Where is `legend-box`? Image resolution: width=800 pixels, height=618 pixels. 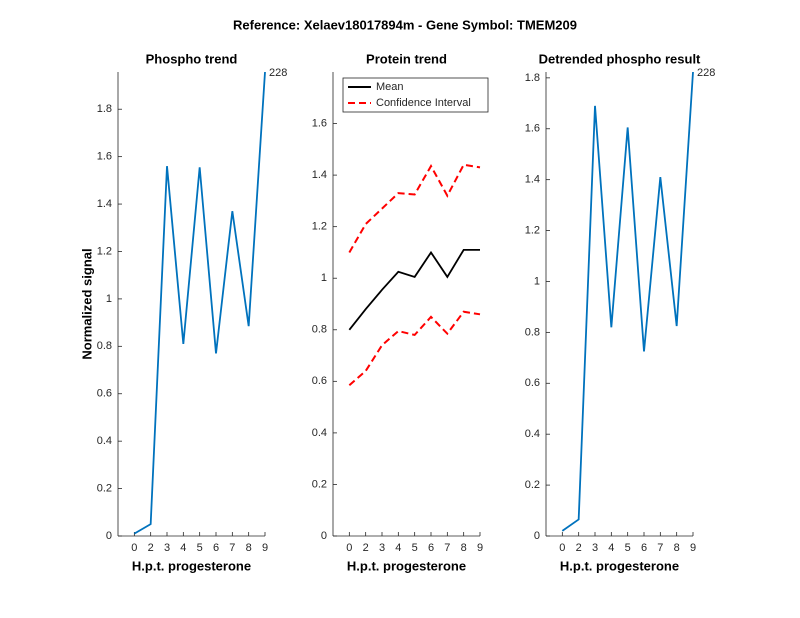 legend-box is located at coordinates (415, 95).